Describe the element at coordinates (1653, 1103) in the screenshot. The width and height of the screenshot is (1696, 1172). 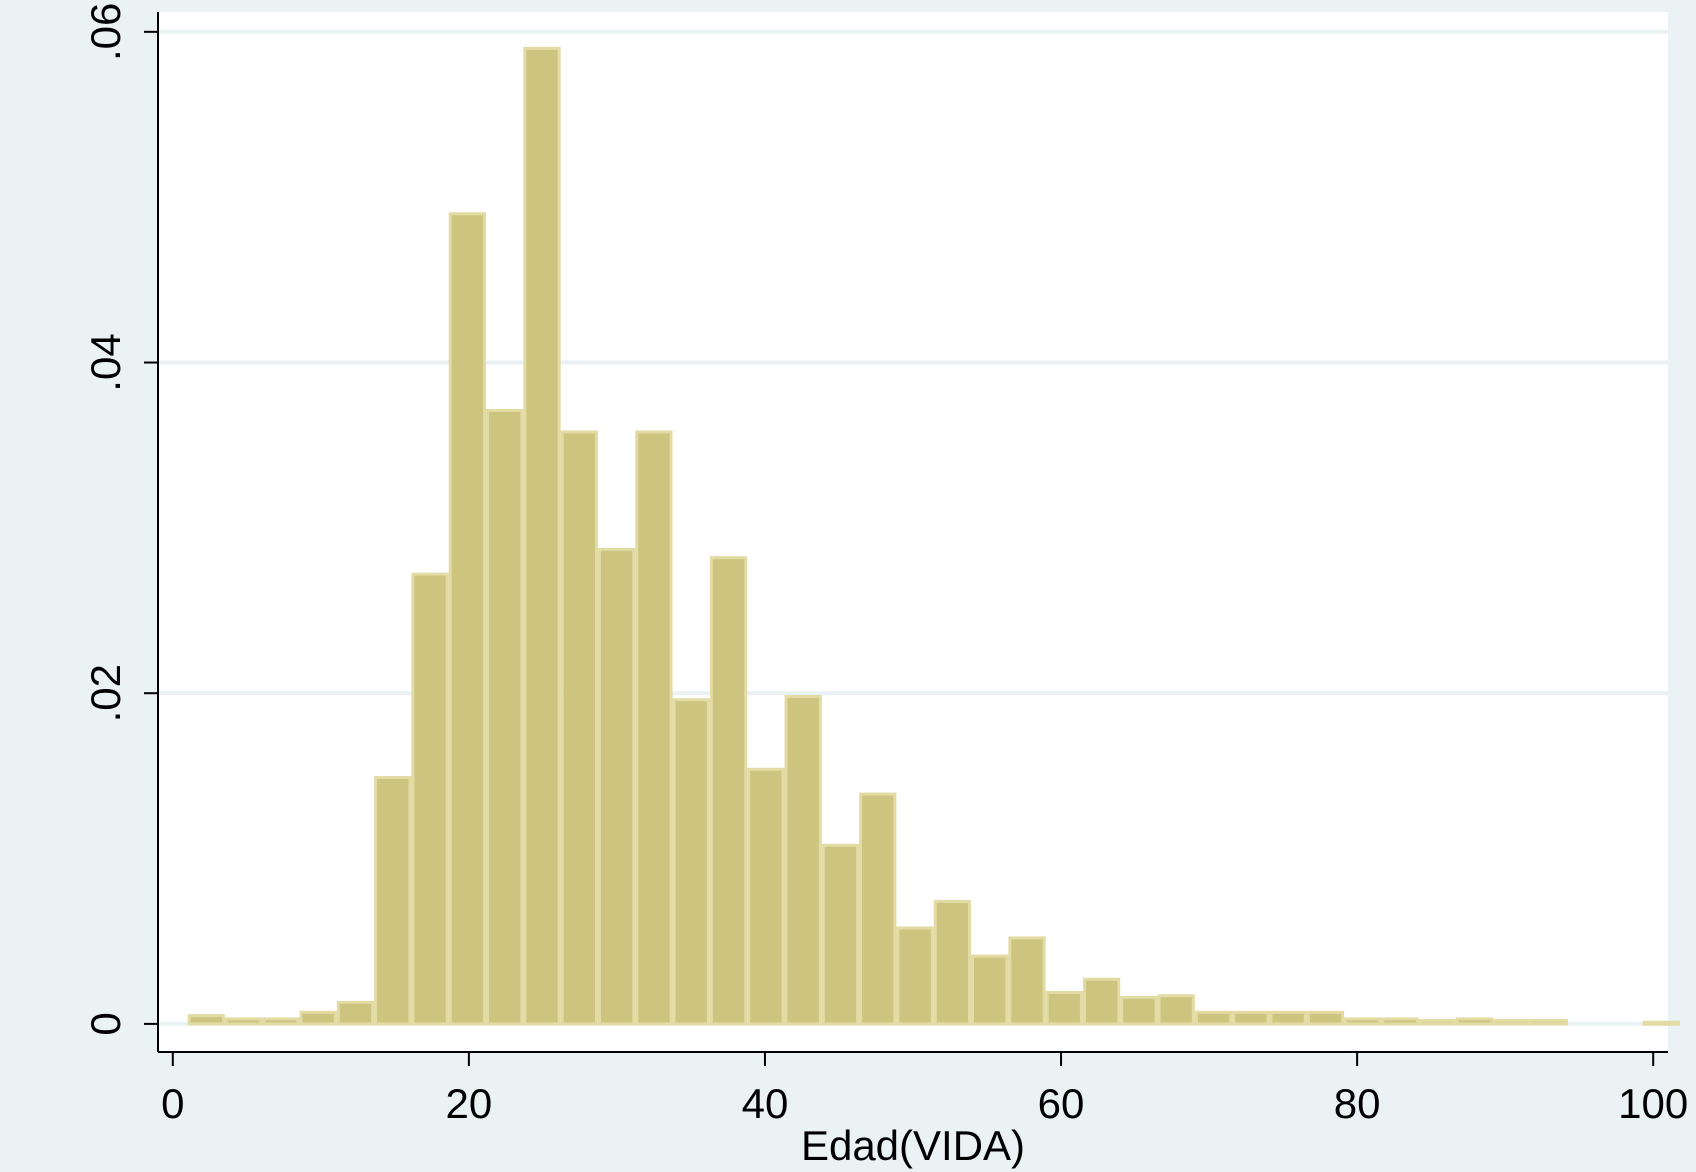
I see `x-tick-label: 100` at that location.